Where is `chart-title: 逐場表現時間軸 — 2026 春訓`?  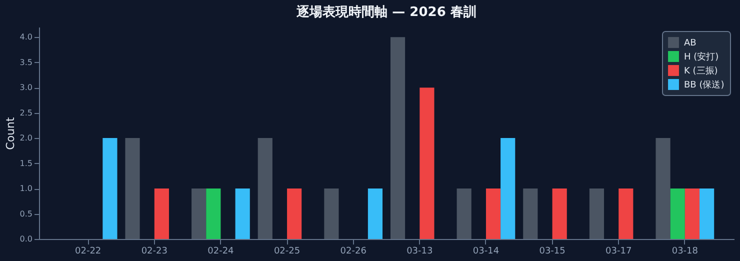 chart-title: 逐場表現時間軸 — 2026 春訓 is located at coordinates (386, 12).